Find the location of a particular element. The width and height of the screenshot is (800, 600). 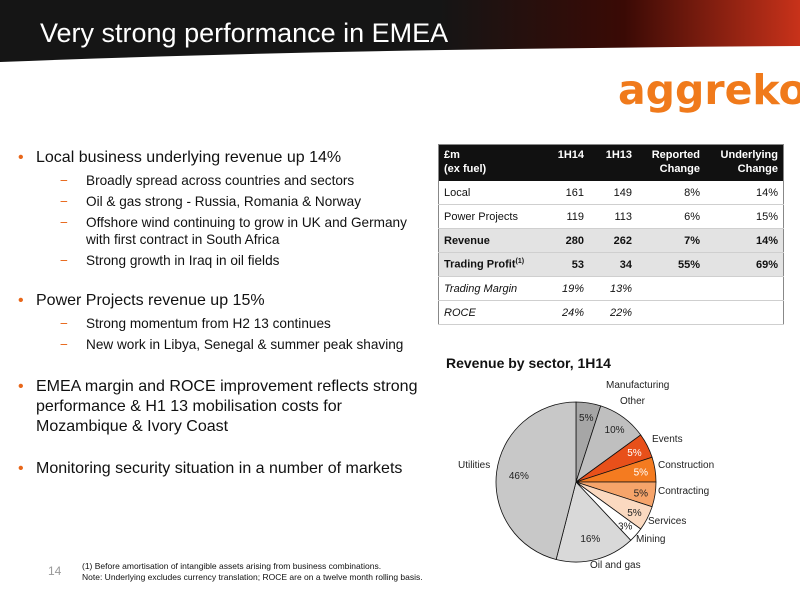

table-cell: 55% is located at coordinates (671, 264).